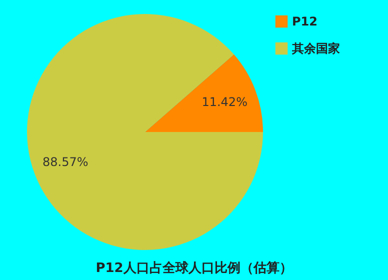  Describe the element at coordinates (225, 102) in the screenshot. I see `data-label: 11.42%` at that location.